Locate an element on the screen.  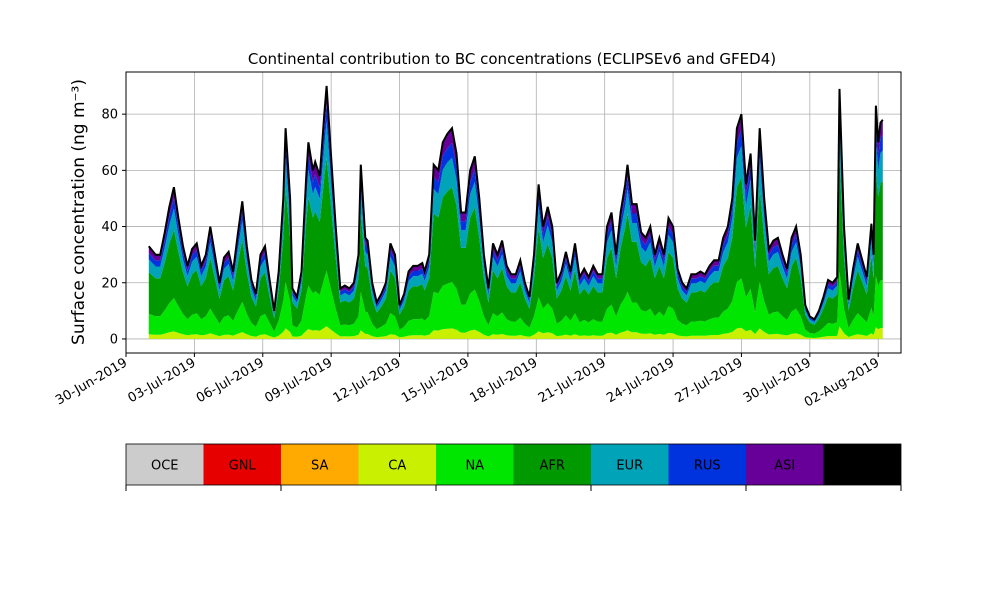
legend-label-oce: OCE is located at coordinates (165, 466).